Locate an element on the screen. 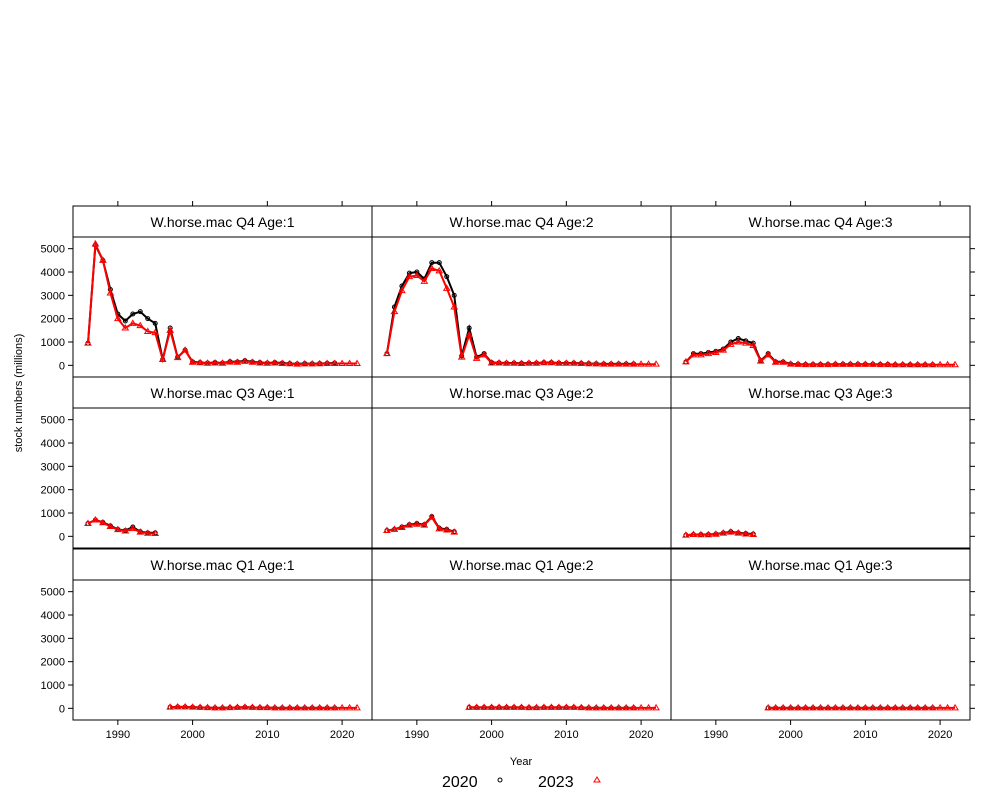 This screenshot has width=1000, height=800. panel-title: W.horse.mac Q4 Age:1 is located at coordinates (223, 222).